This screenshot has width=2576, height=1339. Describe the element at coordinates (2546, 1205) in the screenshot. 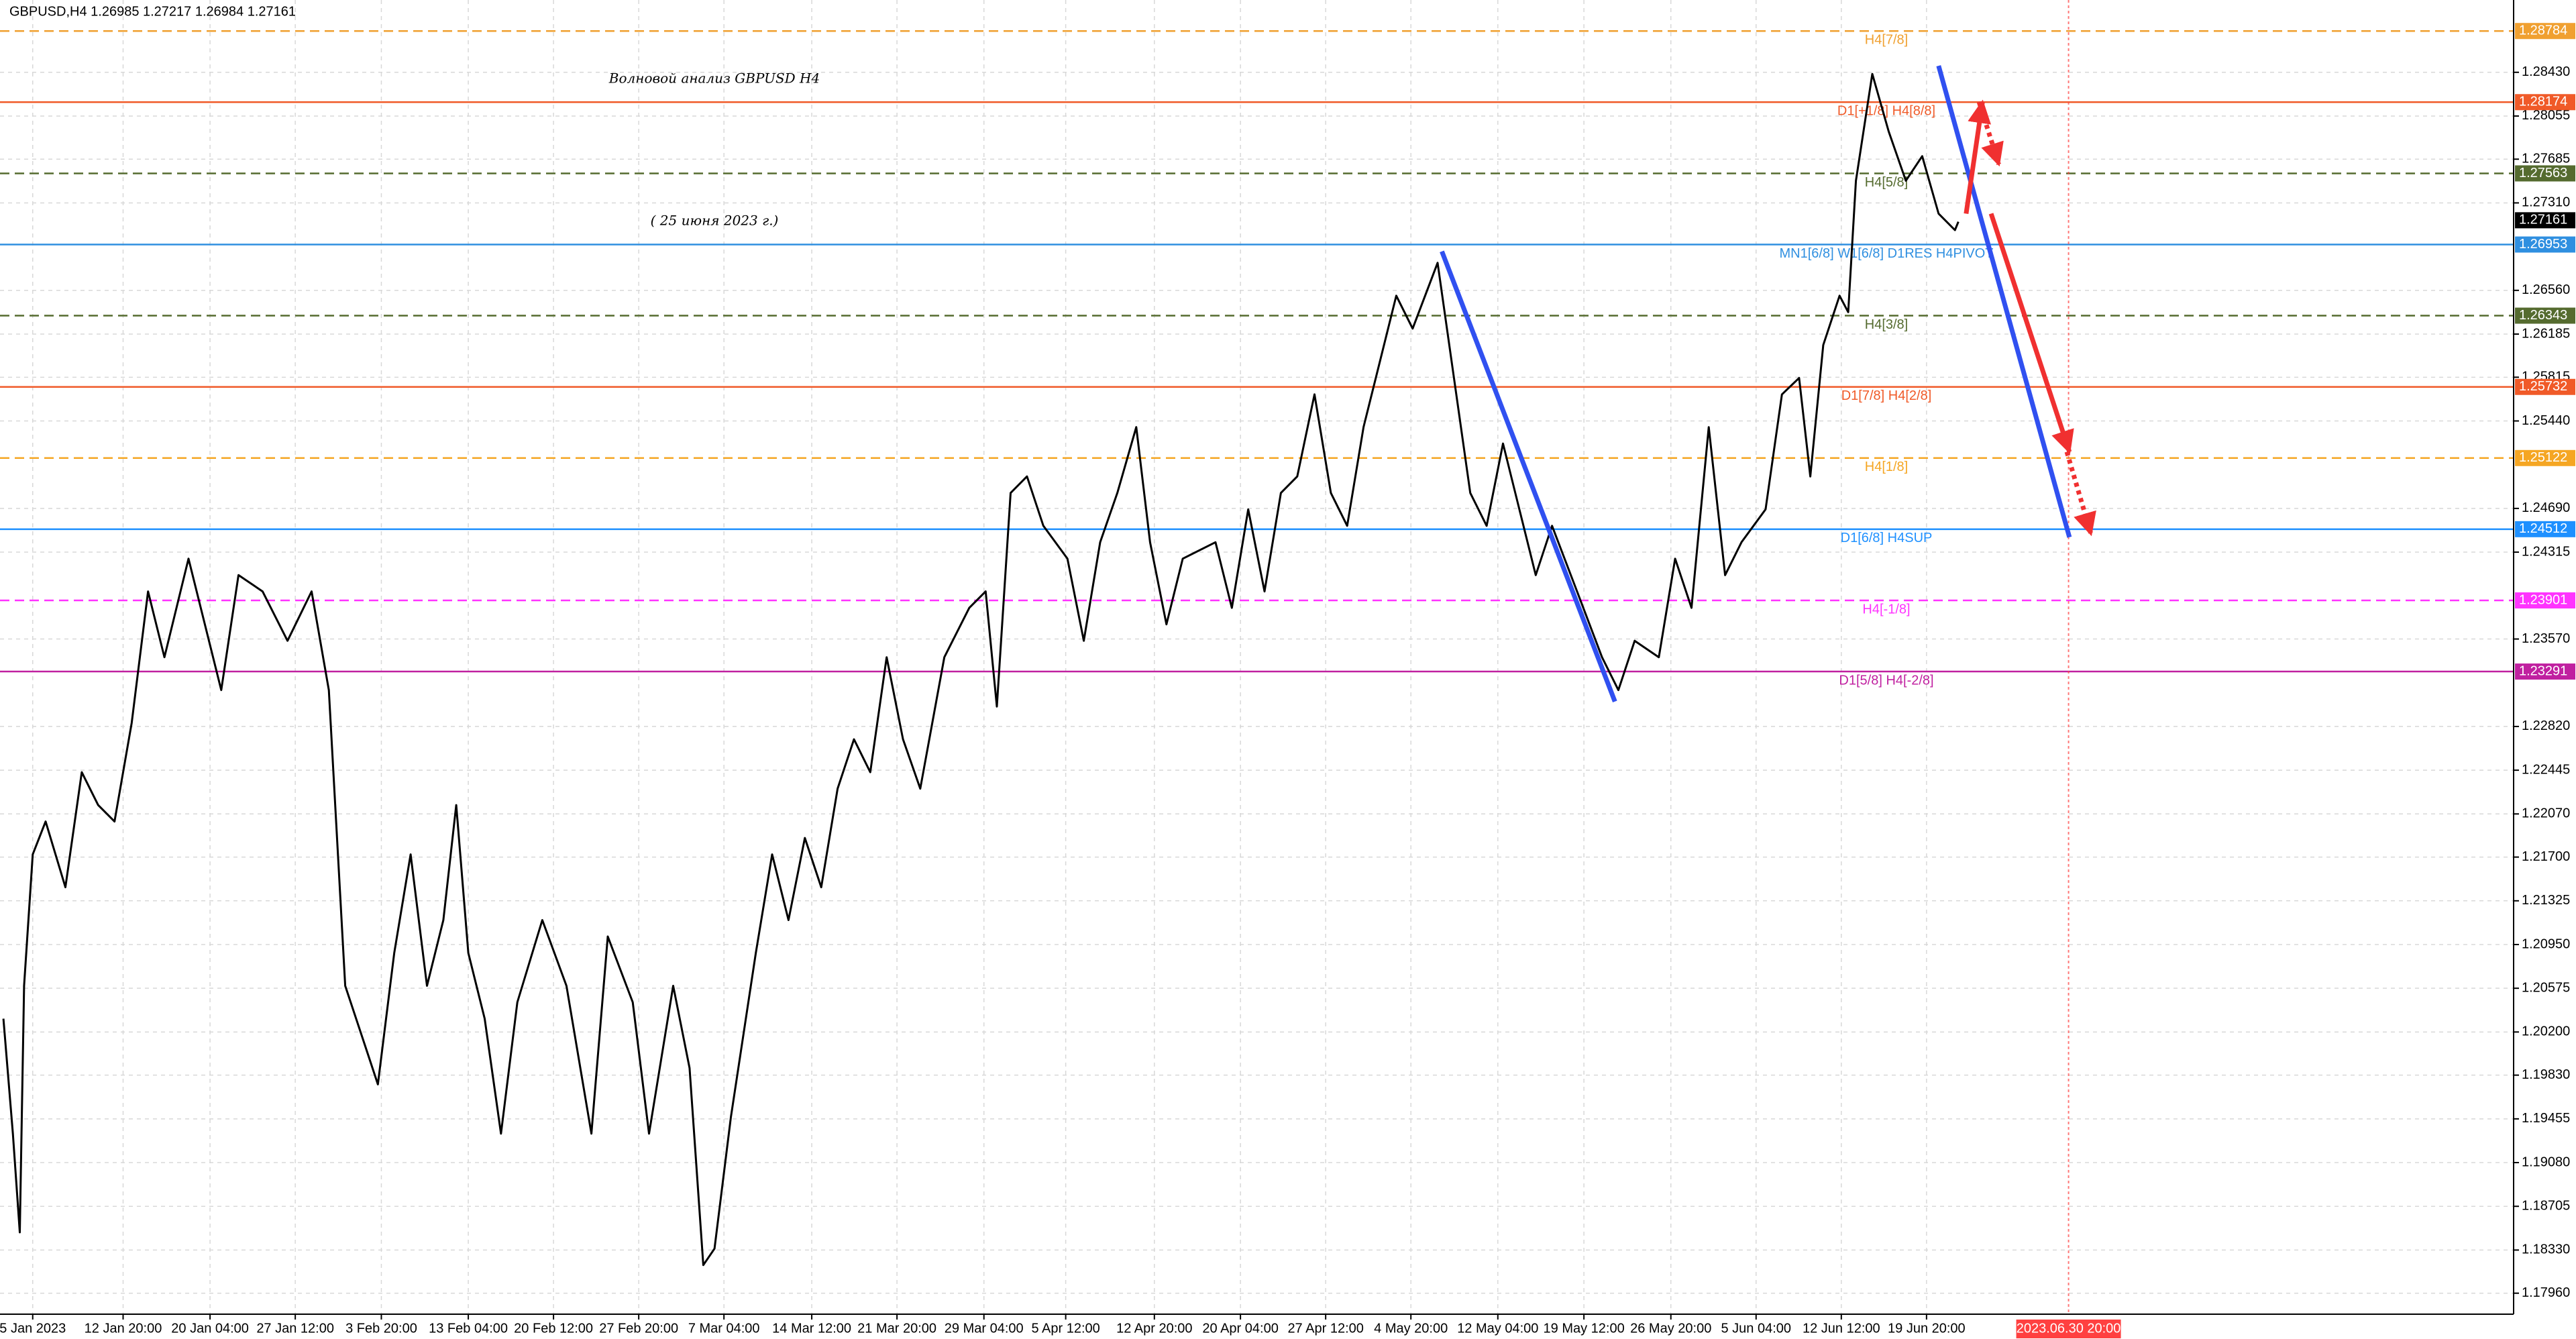

I see `y-tick-label: 1.18705` at that location.